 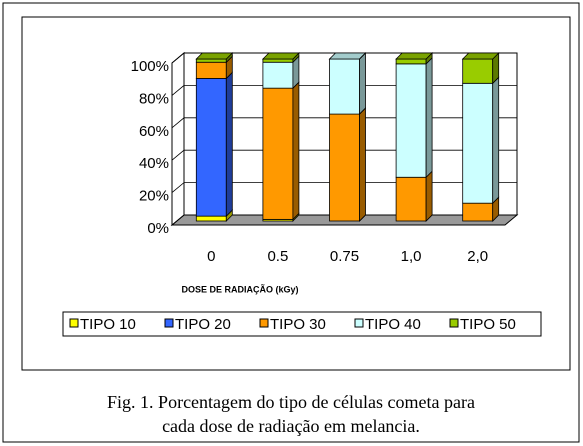 I want to click on x-tick-label: 1,0, so click(x=411, y=256).